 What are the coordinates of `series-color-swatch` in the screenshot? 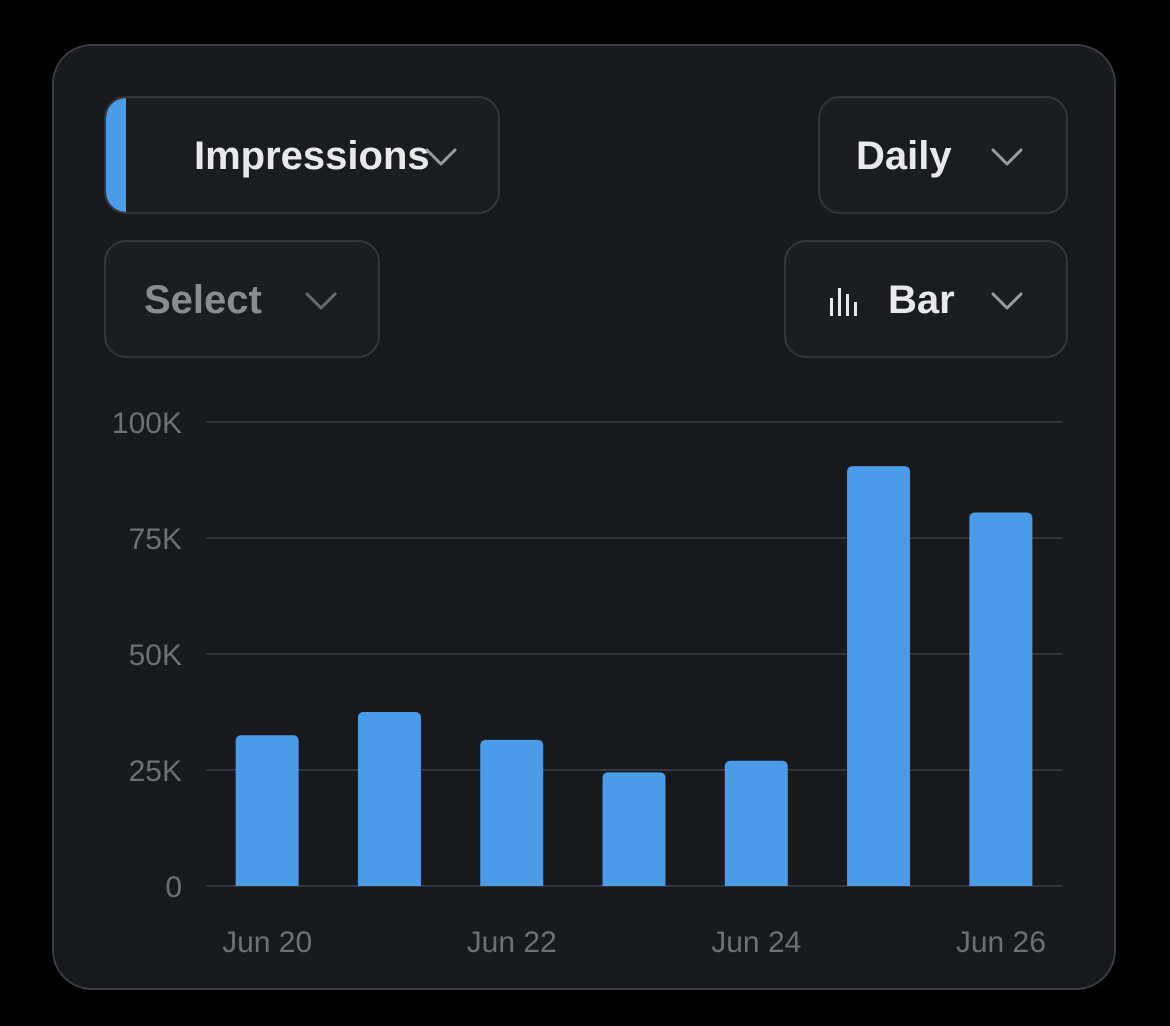 It's located at (116, 155).